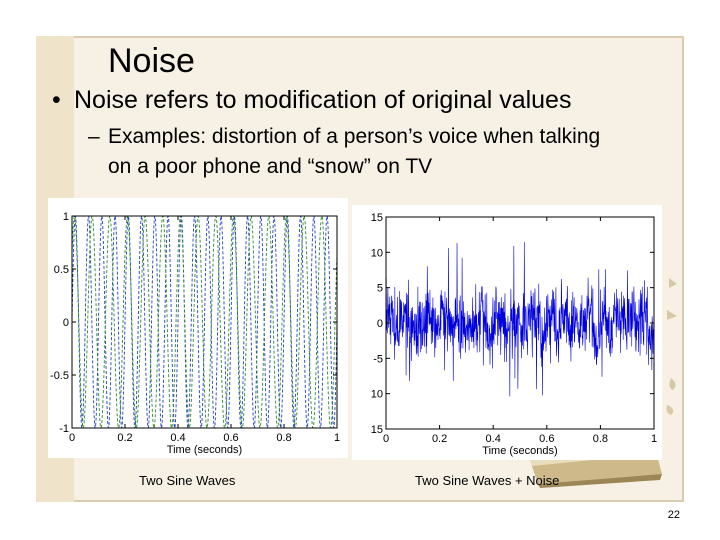 The width and height of the screenshot is (720, 540). Describe the element at coordinates (187, 480) in the screenshot. I see `left-chart-caption: Two Sine Waves` at that location.